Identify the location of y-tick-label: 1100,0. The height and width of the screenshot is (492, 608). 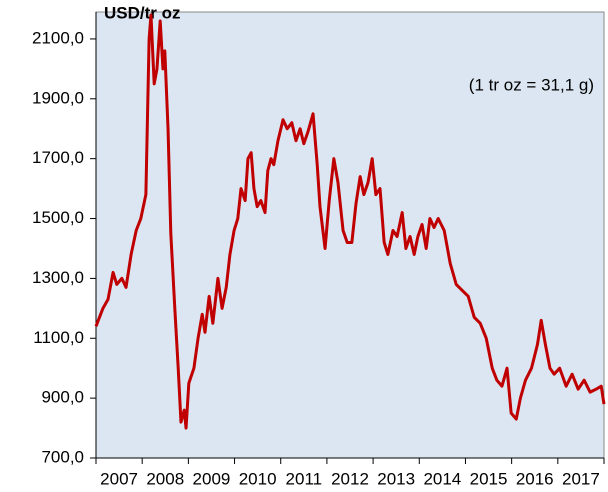
(58, 337).